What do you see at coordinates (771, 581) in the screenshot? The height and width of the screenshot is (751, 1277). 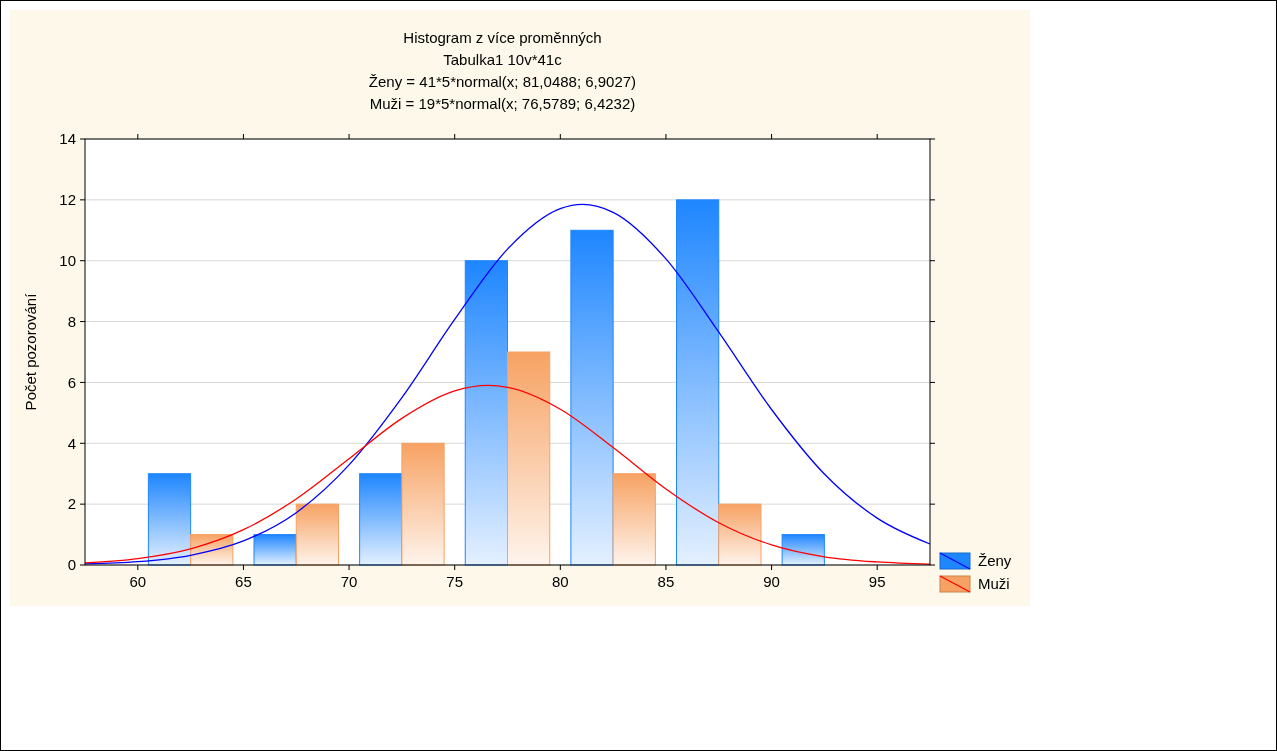 I see `x-tick-label: 90` at bounding box center [771, 581].